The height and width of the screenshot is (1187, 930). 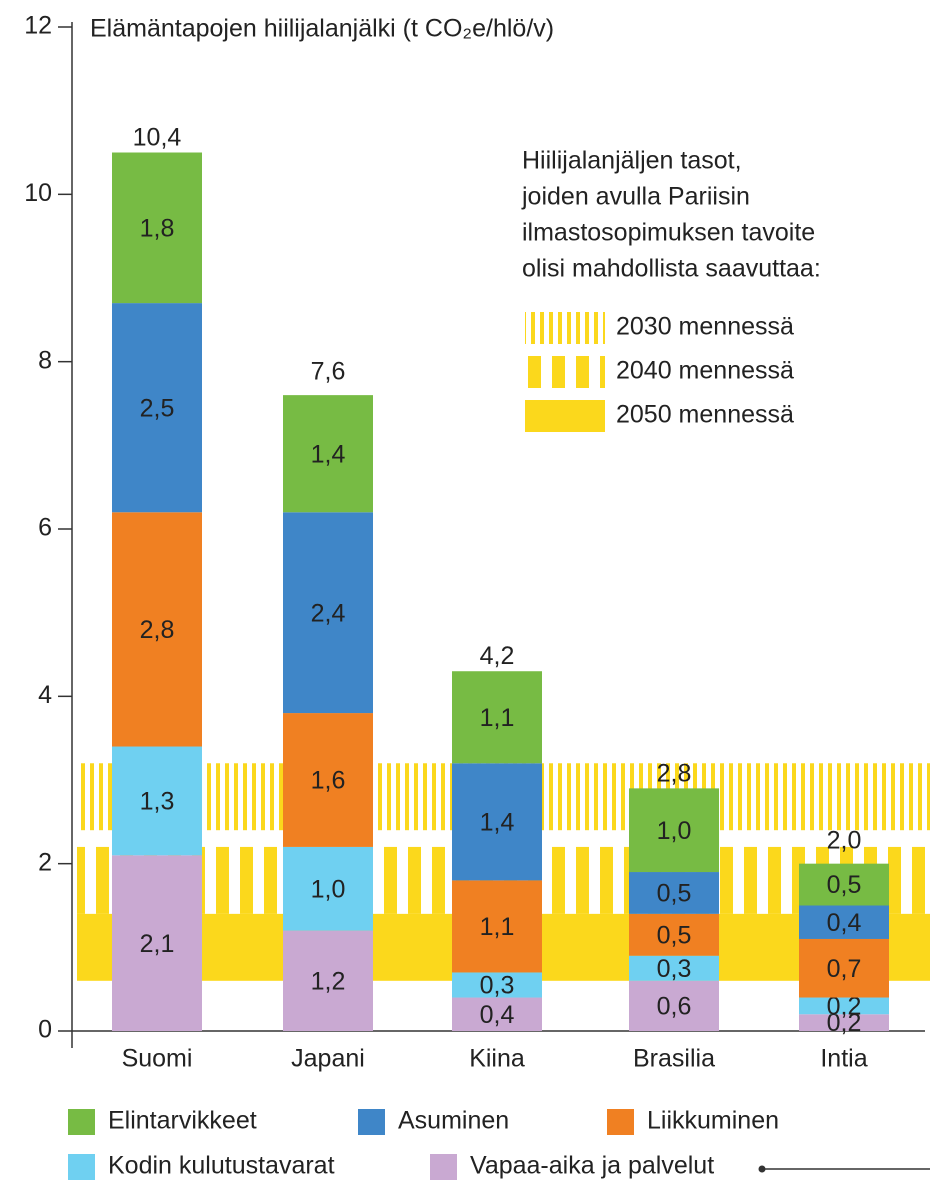 I want to click on x-tick-label: Intia, so click(x=843, y=1059).